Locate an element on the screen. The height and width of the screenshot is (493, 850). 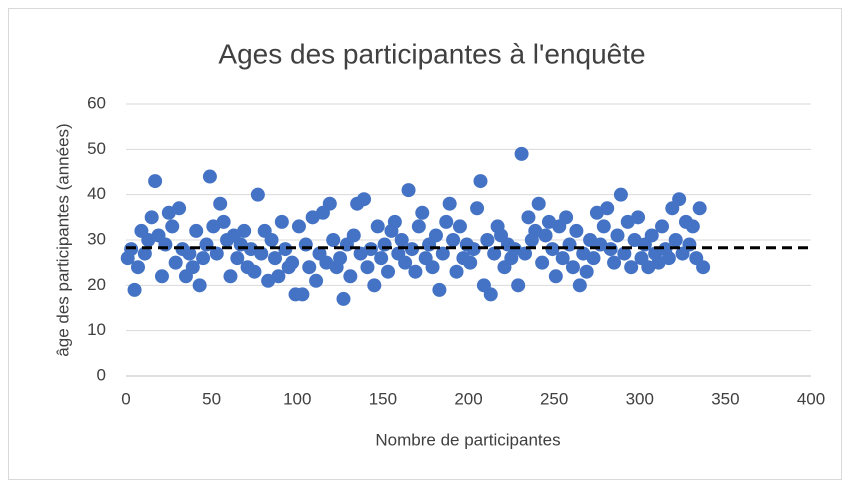
chart-title: Ages des participantes à l'enquête is located at coordinates (431, 53).